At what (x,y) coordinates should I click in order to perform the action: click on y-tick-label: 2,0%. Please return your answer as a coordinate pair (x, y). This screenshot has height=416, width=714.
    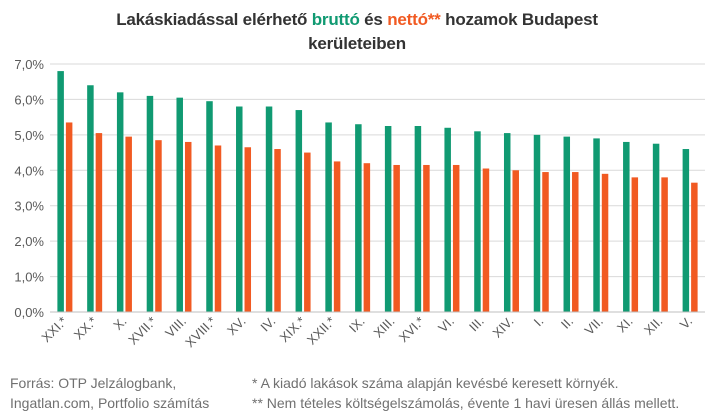
    Looking at the image, I should click on (29, 241).